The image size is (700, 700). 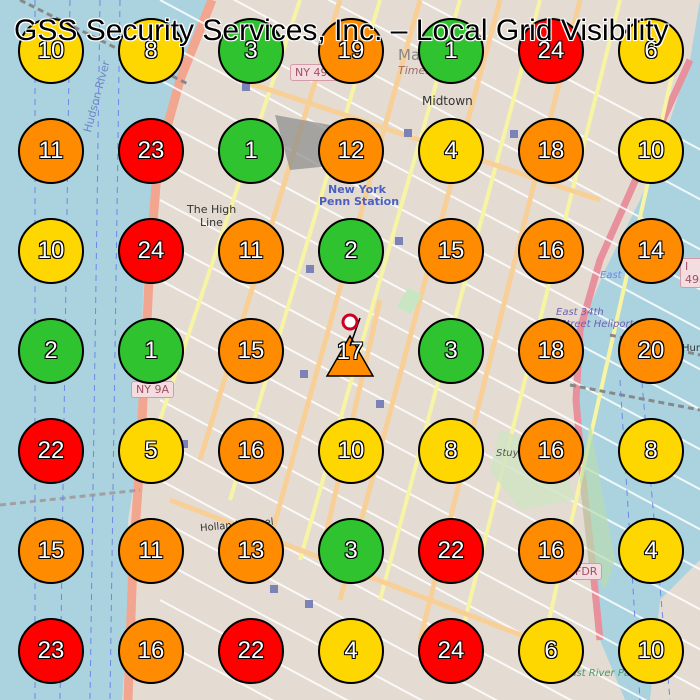 I want to click on rank-value: 5, so click(x=151, y=450).